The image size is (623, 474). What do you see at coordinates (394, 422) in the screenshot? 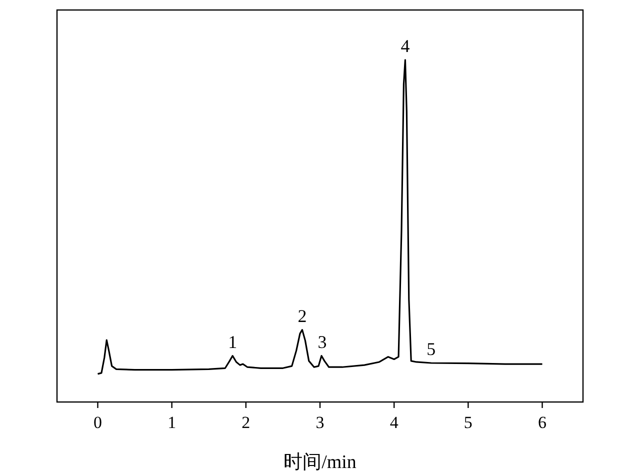
I see `x-tick-label: 4` at bounding box center [394, 422].